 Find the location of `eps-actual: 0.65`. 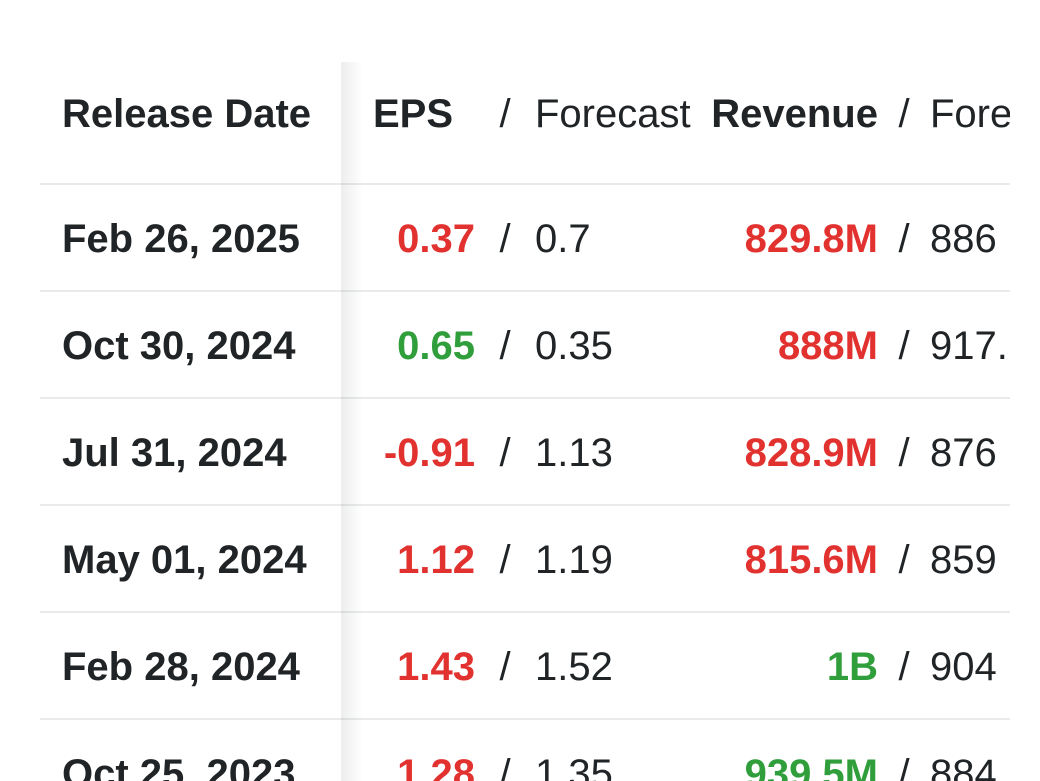

eps-actual: 0.65 is located at coordinates (436, 345).